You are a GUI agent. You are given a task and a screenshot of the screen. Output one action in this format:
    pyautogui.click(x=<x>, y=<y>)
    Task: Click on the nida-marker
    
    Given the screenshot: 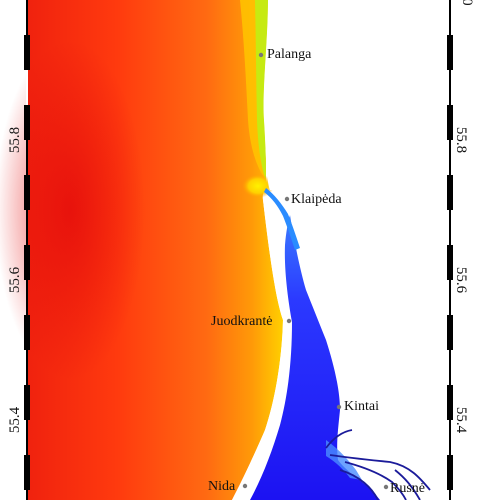 What is the action you would take?
    pyautogui.click(x=245, y=486)
    